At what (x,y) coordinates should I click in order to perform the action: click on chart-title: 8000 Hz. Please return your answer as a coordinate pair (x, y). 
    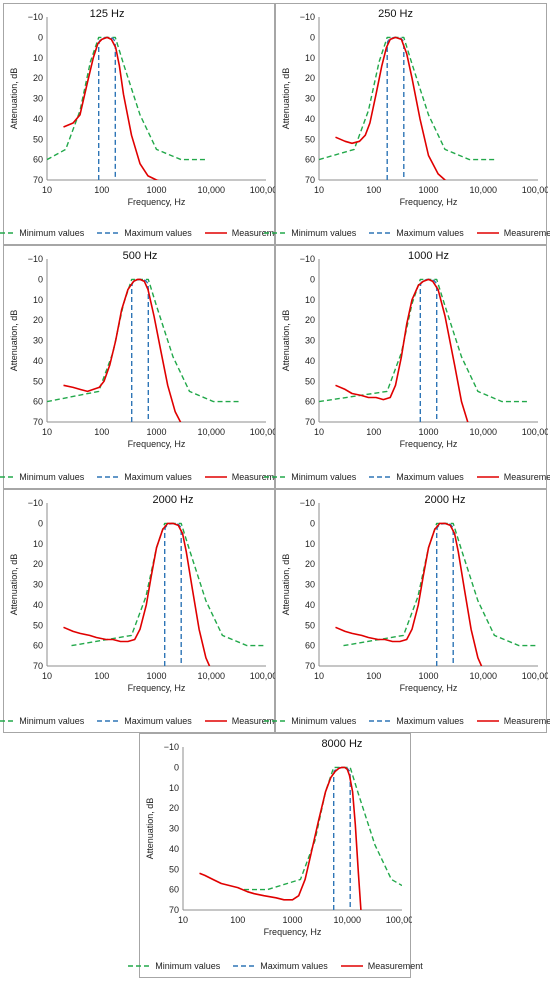
    Looking at the image, I should click on (341, 744).